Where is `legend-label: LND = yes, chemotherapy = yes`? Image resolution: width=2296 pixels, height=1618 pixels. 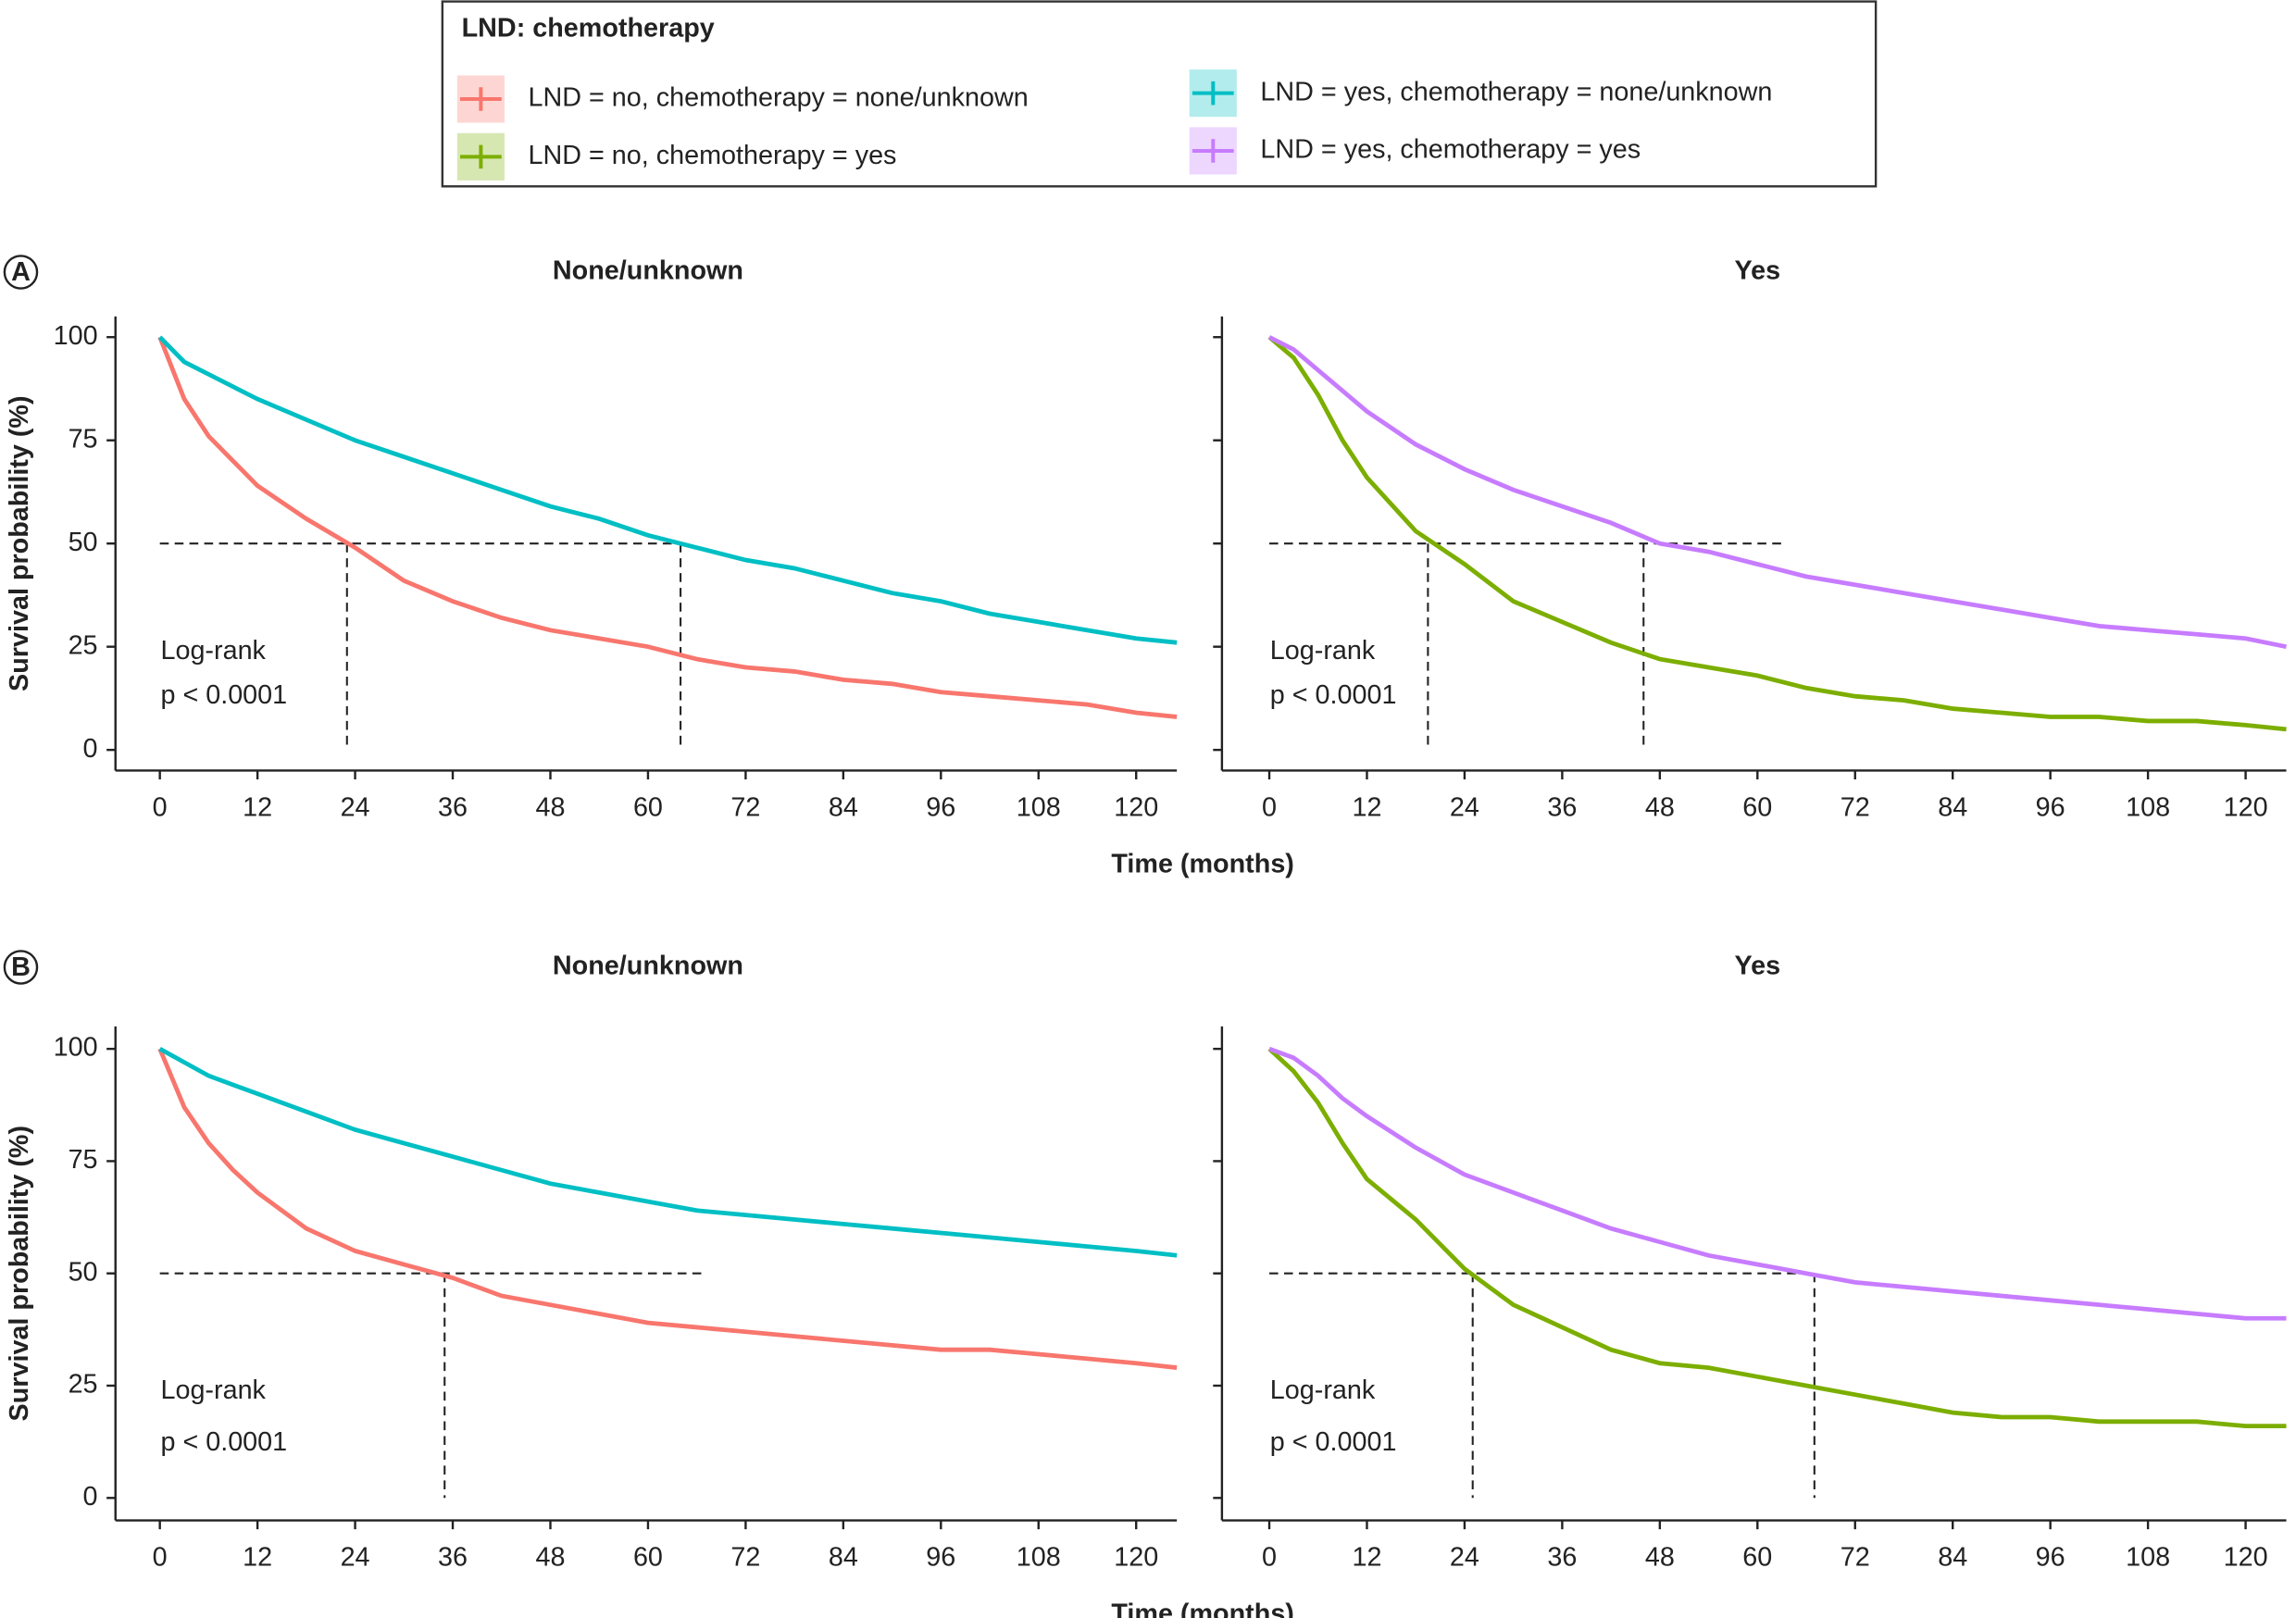
legend-label: LND = yes, chemotherapy = yes is located at coordinates (1450, 150).